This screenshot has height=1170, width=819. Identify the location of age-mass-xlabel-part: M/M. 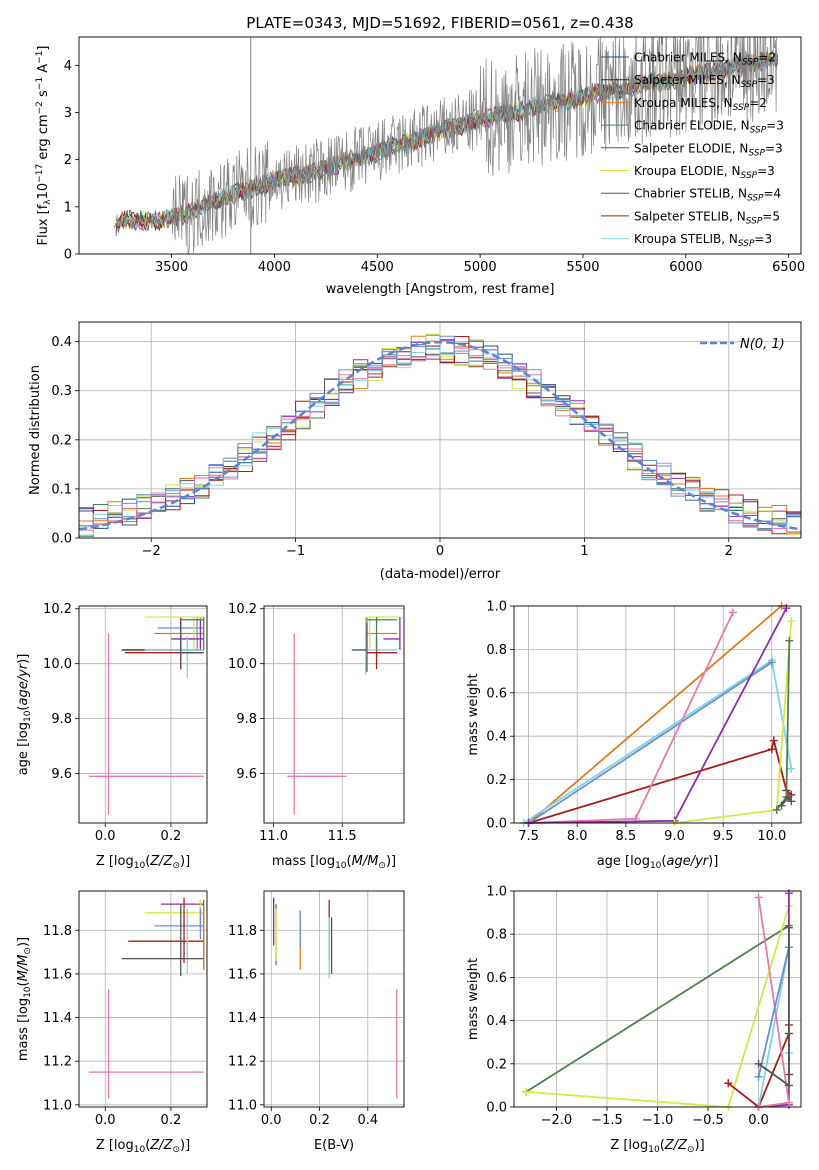
(365, 861).